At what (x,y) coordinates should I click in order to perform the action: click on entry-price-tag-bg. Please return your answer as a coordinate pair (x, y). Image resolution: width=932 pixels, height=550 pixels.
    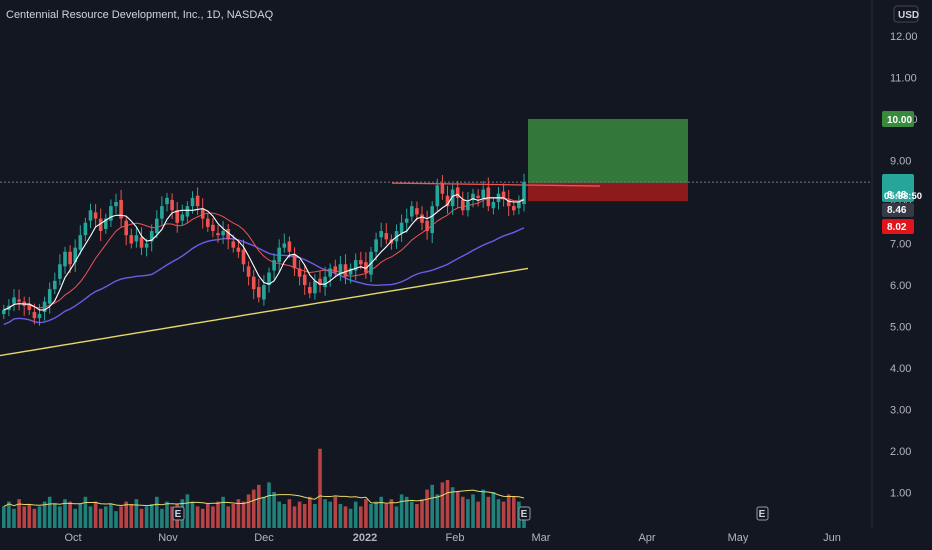
    Looking at the image, I should click on (898, 210).